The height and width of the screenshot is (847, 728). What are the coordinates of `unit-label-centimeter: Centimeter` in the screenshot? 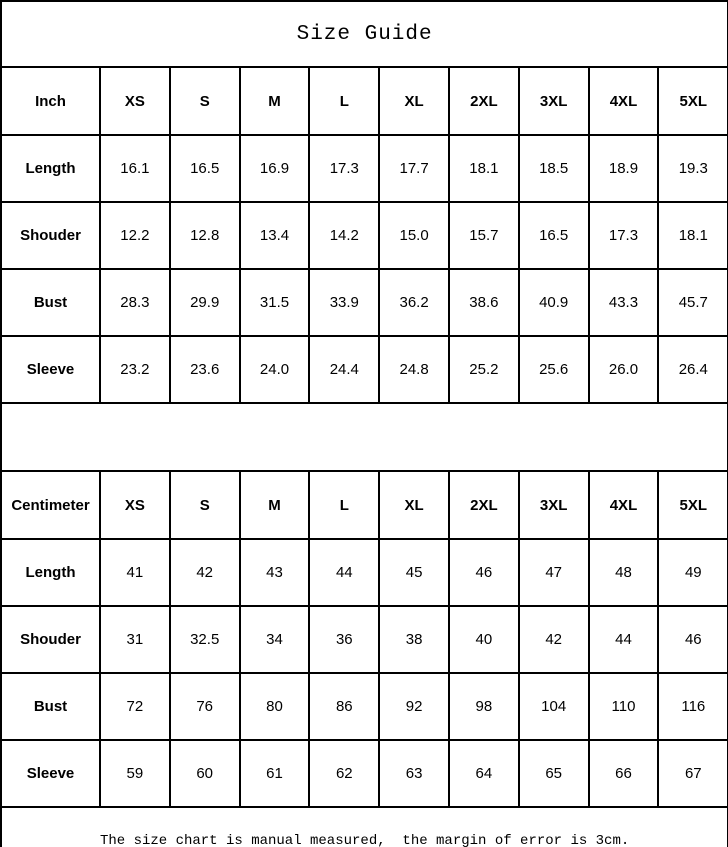 It's located at (50, 505).